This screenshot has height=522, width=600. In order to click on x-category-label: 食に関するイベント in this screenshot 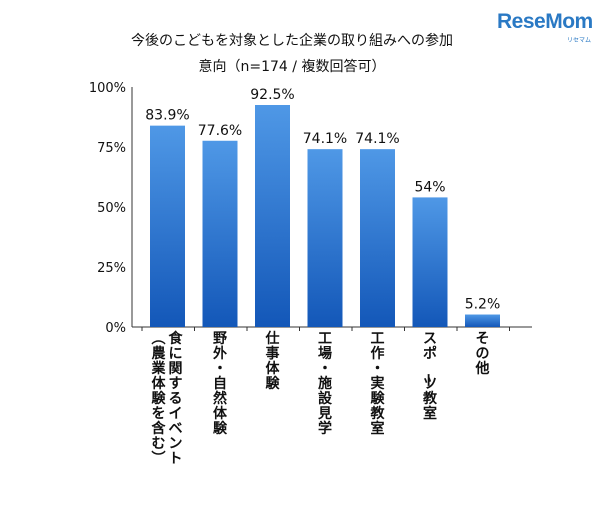, I will do `click(176, 398)`.